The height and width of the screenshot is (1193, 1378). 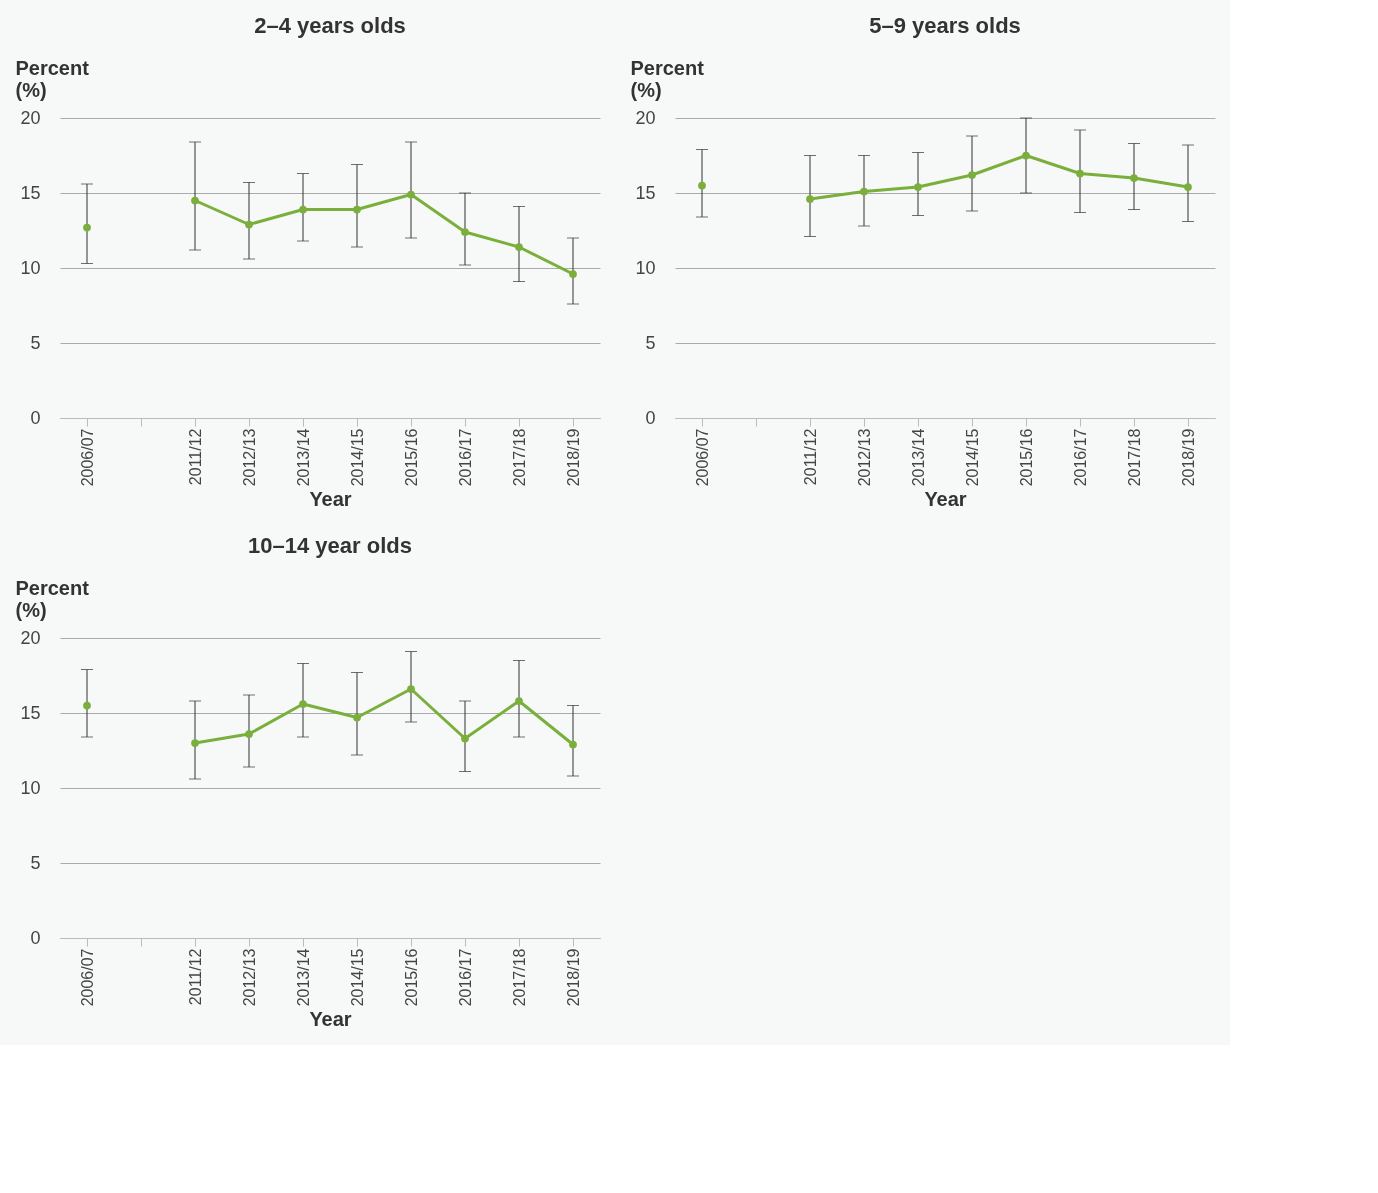 I want to click on chart-title: 10–14 year olds, so click(x=330, y=545).